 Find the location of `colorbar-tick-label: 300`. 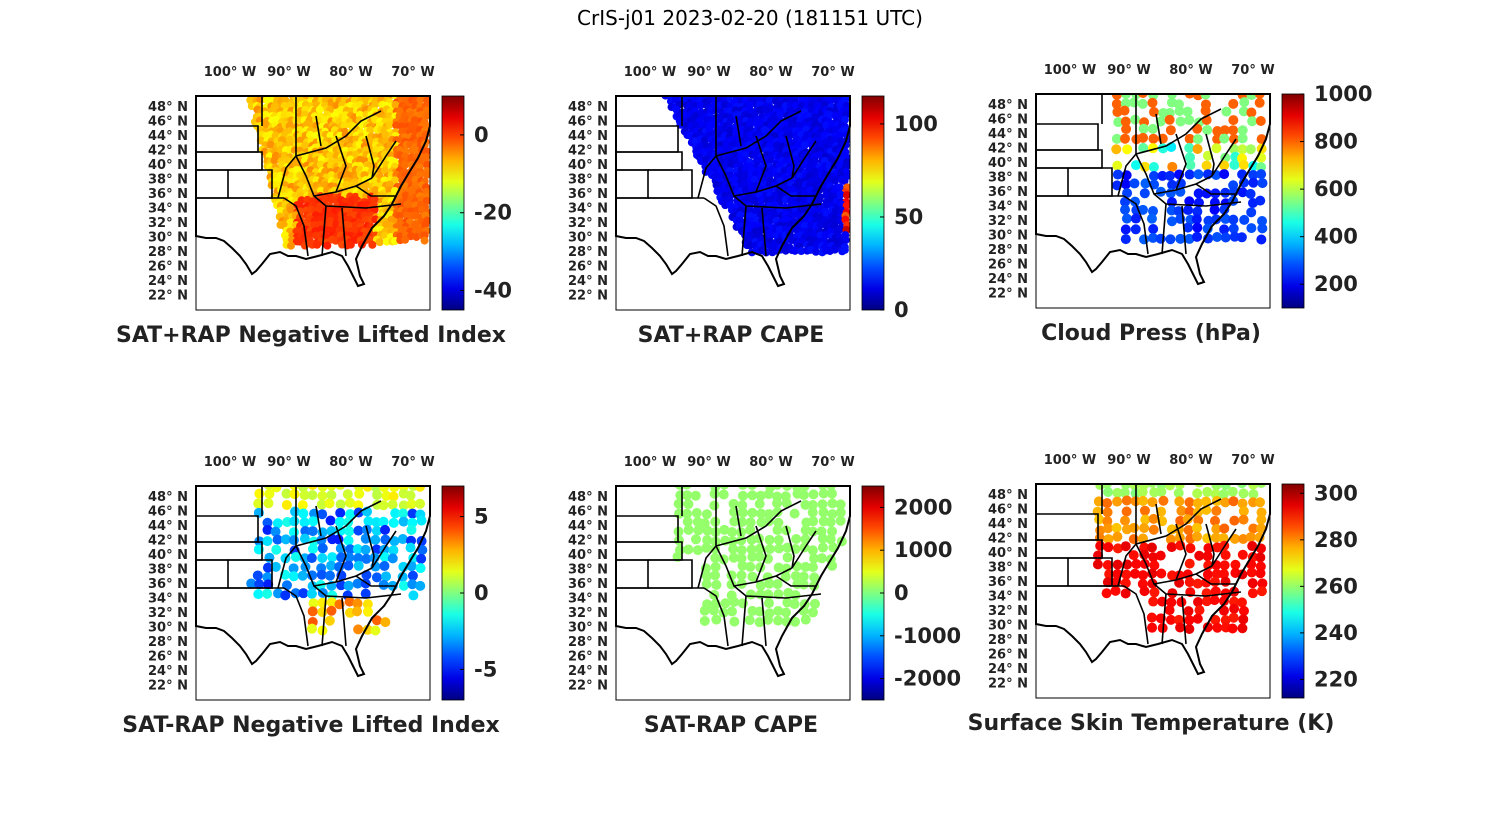

colorbar-tick-label: 300 is located at coordinates (1336, 493).